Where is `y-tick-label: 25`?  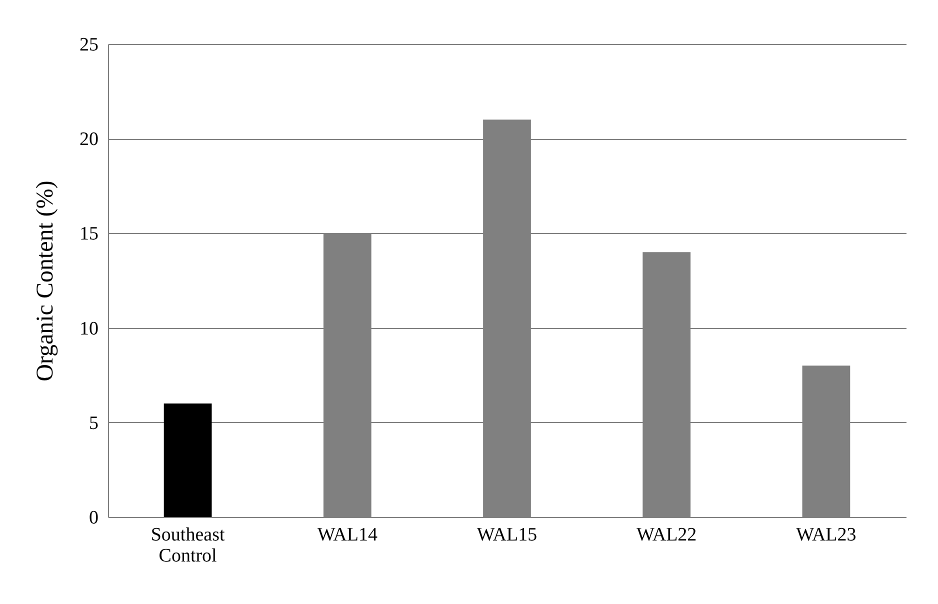
y-tick-label: 25 is located at coordinates (89, 45).